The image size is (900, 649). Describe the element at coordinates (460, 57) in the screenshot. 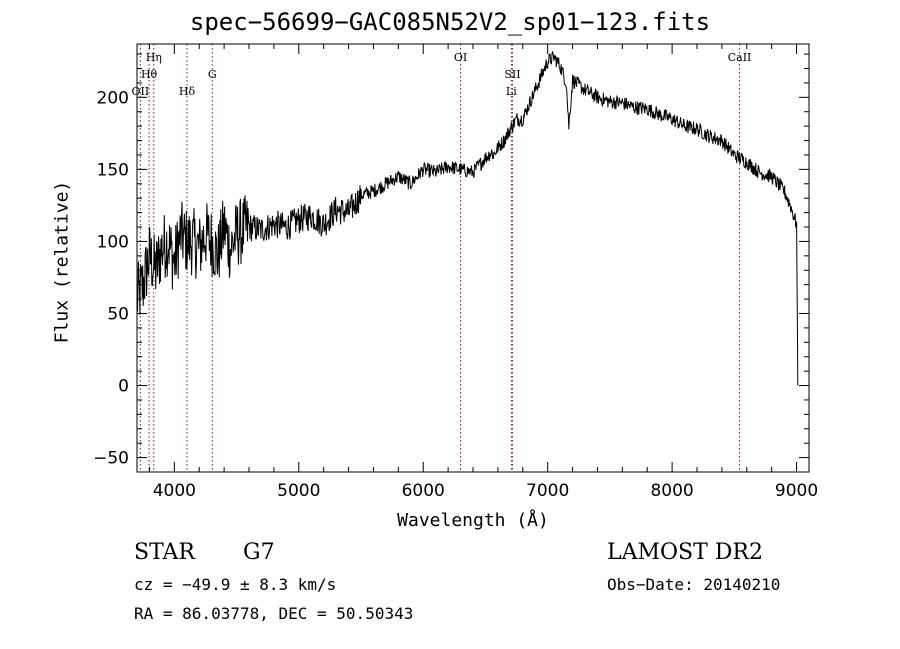

I see `line-marker-label: OI` at that location.